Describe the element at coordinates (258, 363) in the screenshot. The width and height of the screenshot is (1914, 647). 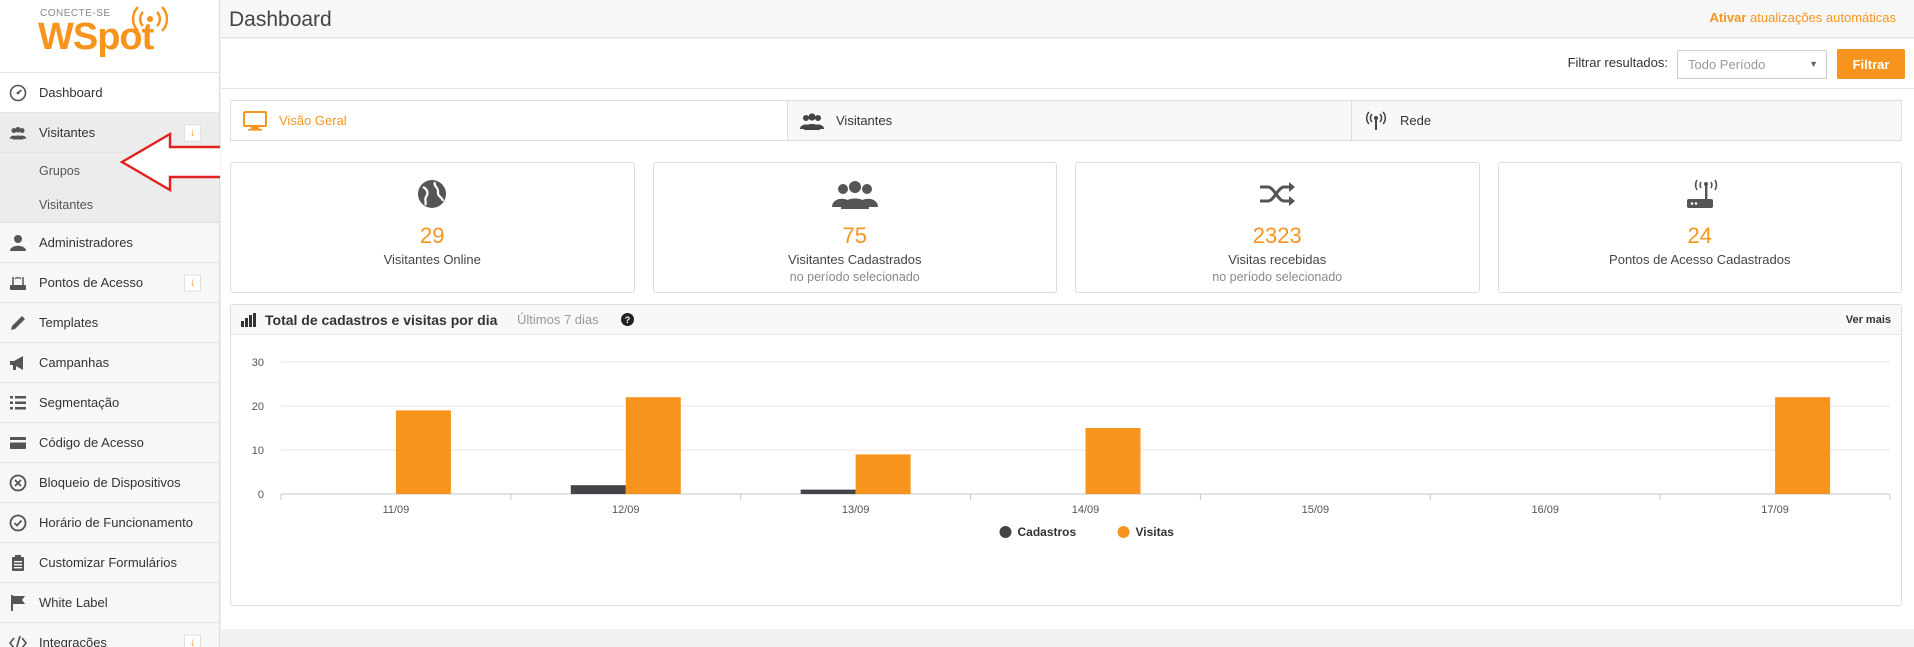
I see `y-tick-label: 30` at that location.